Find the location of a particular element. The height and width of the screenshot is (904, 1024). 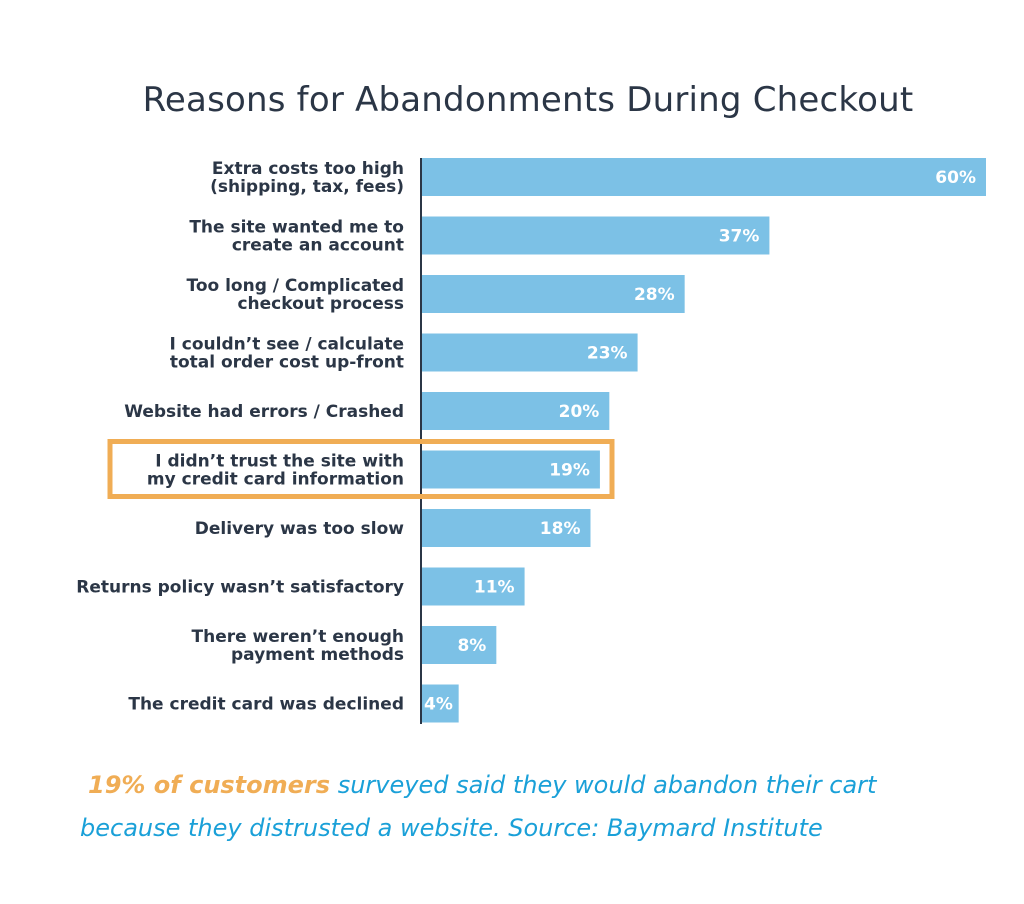

value-label: 4% is located at coordinates (438, 705).